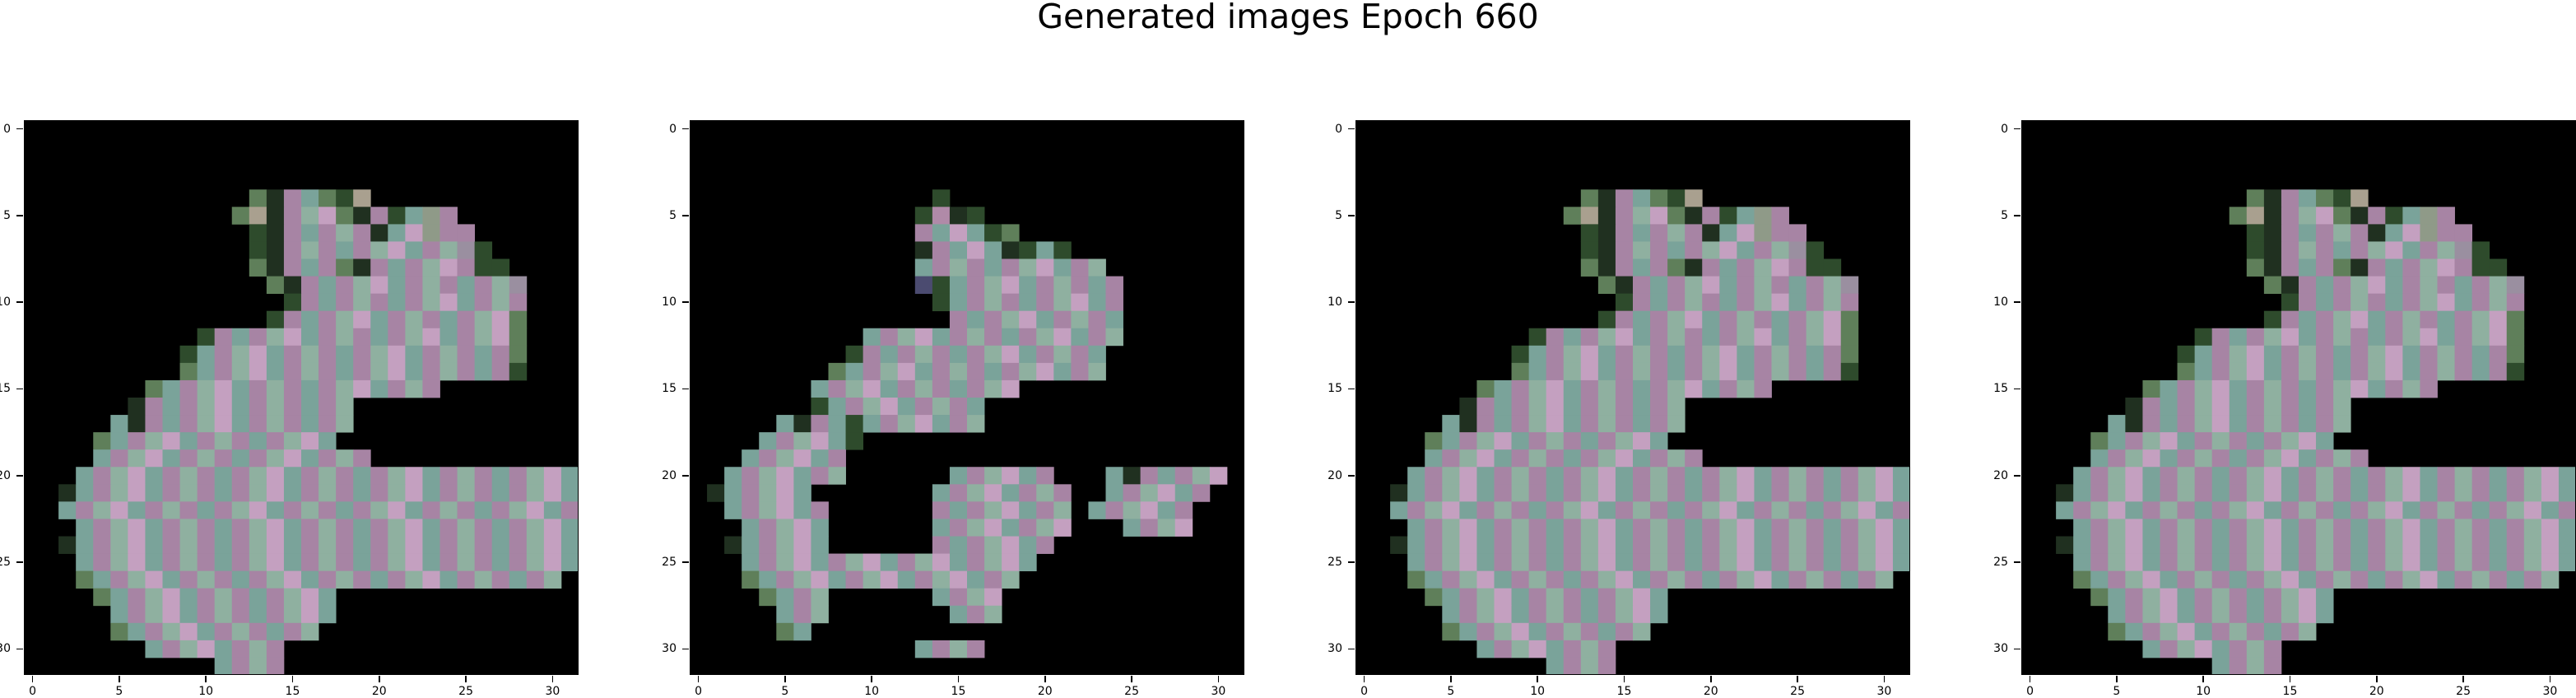  I want to click on y-tick-mark, so click(2017, 649).